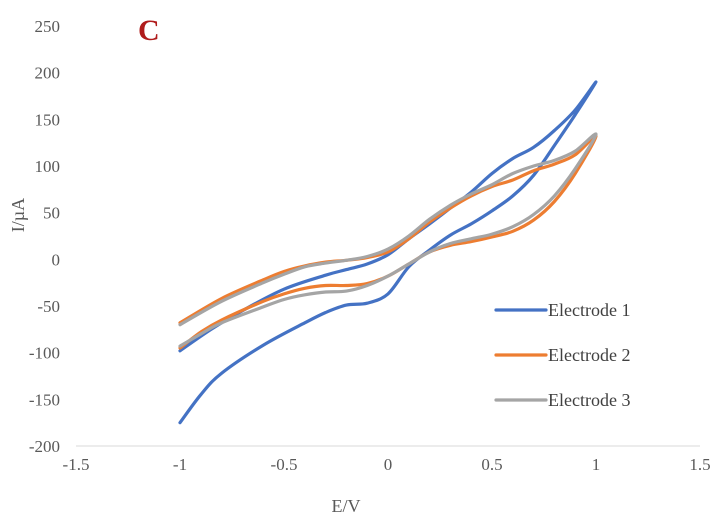  What do you see at coordinates (388, 464) in the screenshot?
I see `x-tick-label: 0` at bounding box center [388, 464].